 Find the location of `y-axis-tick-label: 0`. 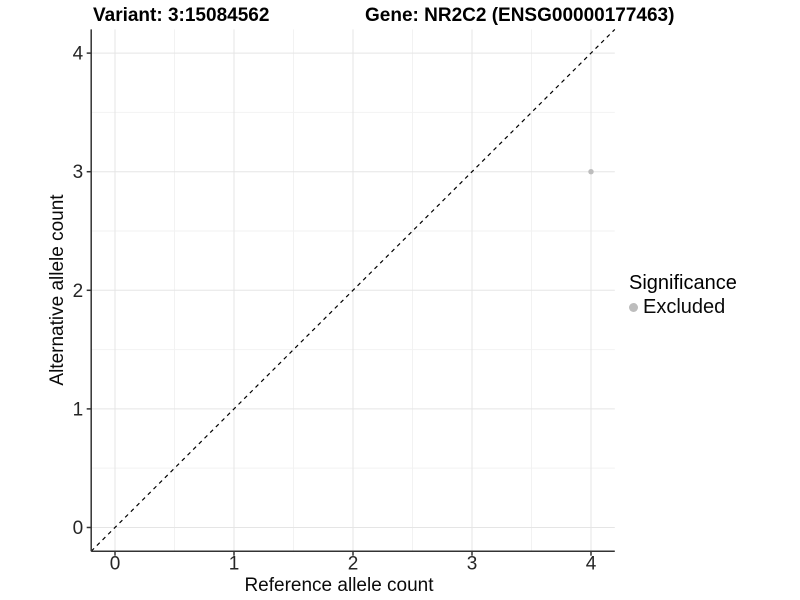

y-axis-tick-label: 0 is located at coordinates (78, 528).